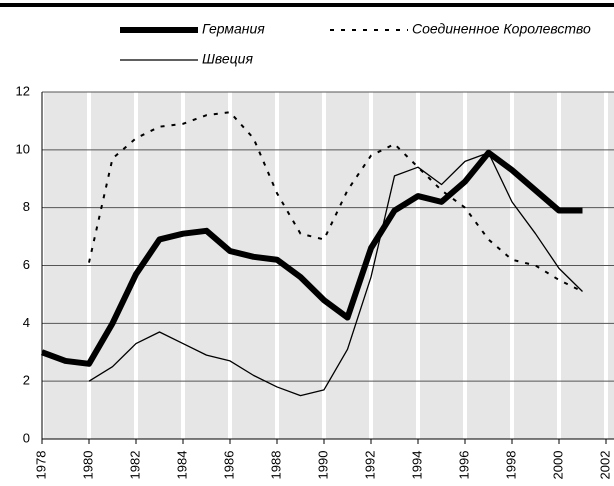 The height and width of the screenshot is (486, 614). I want to click on legend-label: Германия, so click(233, 29).